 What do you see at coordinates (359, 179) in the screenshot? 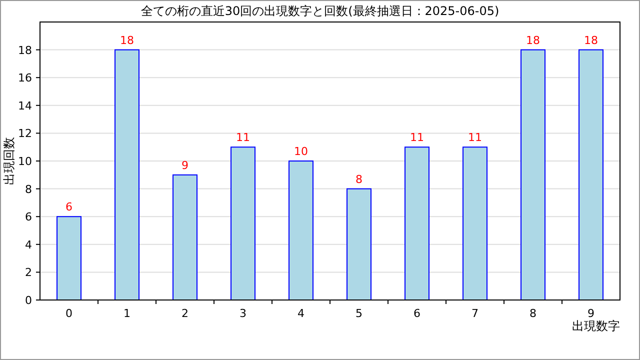
I see `data-label: 8` at bounding box center [359, 179].